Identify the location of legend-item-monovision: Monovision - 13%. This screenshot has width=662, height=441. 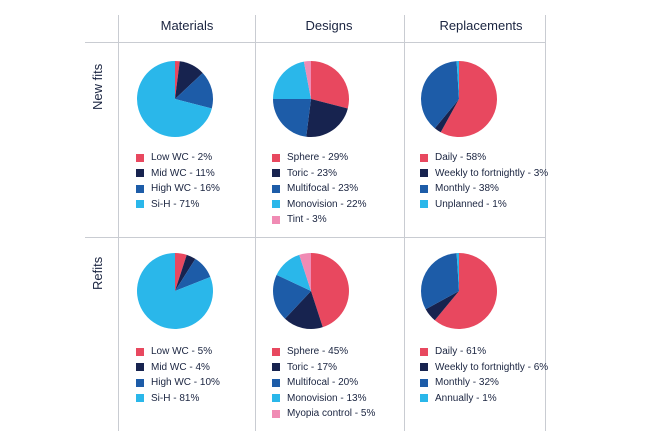
(323, 399).